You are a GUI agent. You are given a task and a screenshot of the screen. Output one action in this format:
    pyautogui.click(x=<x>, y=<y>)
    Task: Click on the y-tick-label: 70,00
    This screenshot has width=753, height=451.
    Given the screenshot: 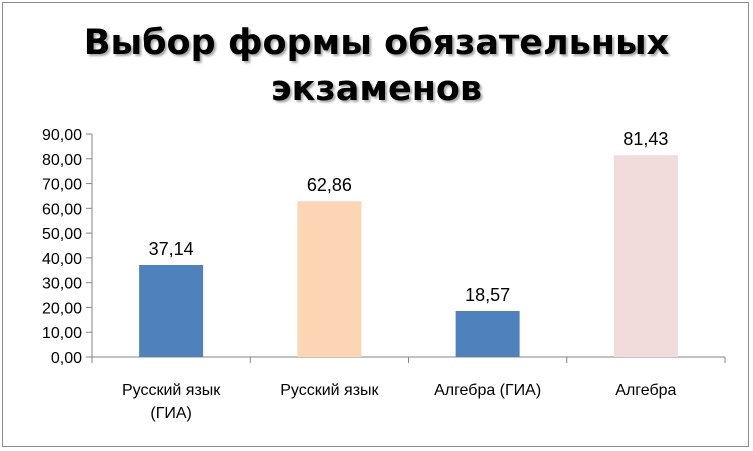 What is the action you would take?
    pyautogui.click(x=62, y=185)
    